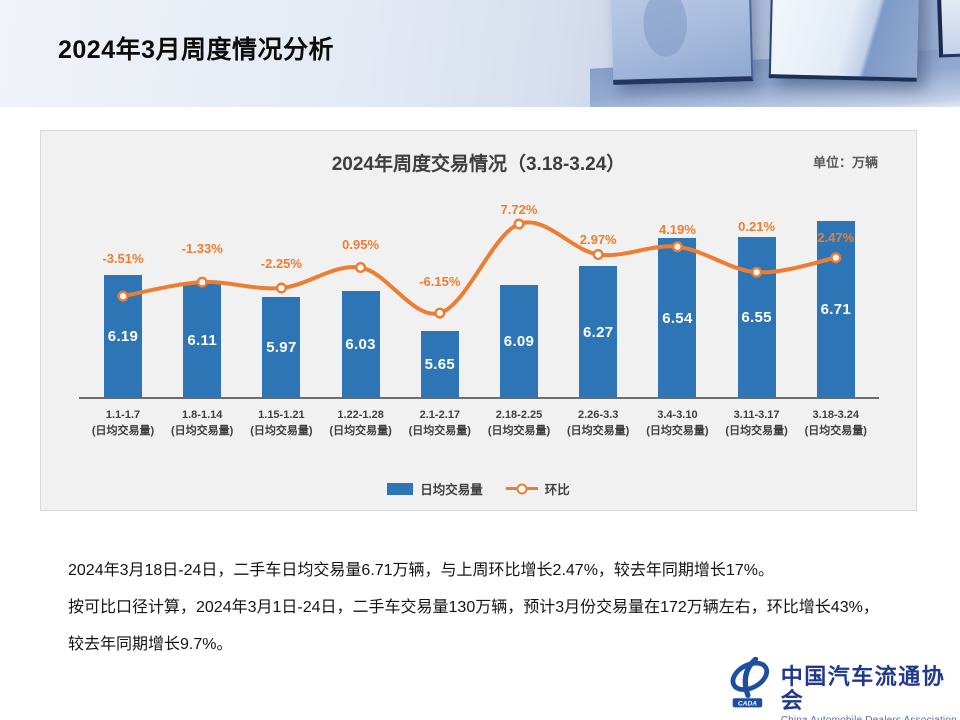 The width and height of the screenshot is (960, 720). What do you see at coordinates (756, 423) in the screenshot?
I see `x-axis-label: 3.11-3.17 (日均交易量)` at bounding box center [756, 423].